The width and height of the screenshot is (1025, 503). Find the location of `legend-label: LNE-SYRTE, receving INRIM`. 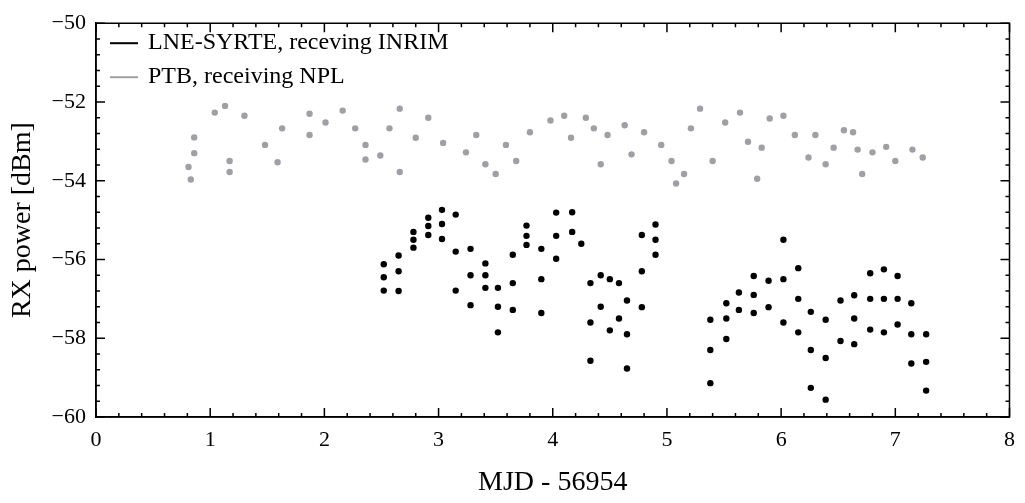

legend-label: LNE-SYRTE, receving INRIM is located at coordinates (298, 41).